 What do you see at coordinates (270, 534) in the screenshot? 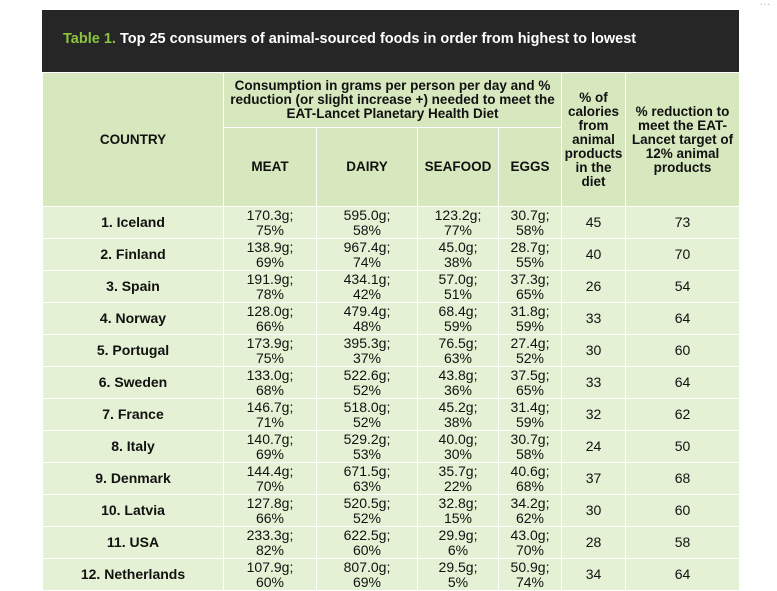
I see `meat-grams: 233.3g;` at bounding box center [270, 534].